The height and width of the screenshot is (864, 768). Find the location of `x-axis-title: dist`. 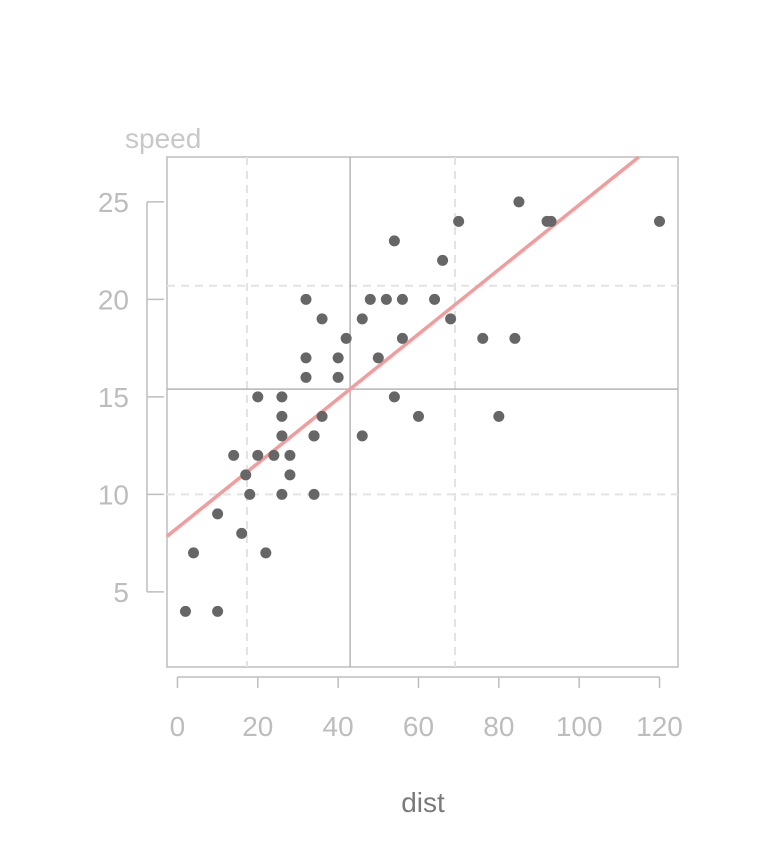

x-axis-title: dist is located at coordinates (423, 802).